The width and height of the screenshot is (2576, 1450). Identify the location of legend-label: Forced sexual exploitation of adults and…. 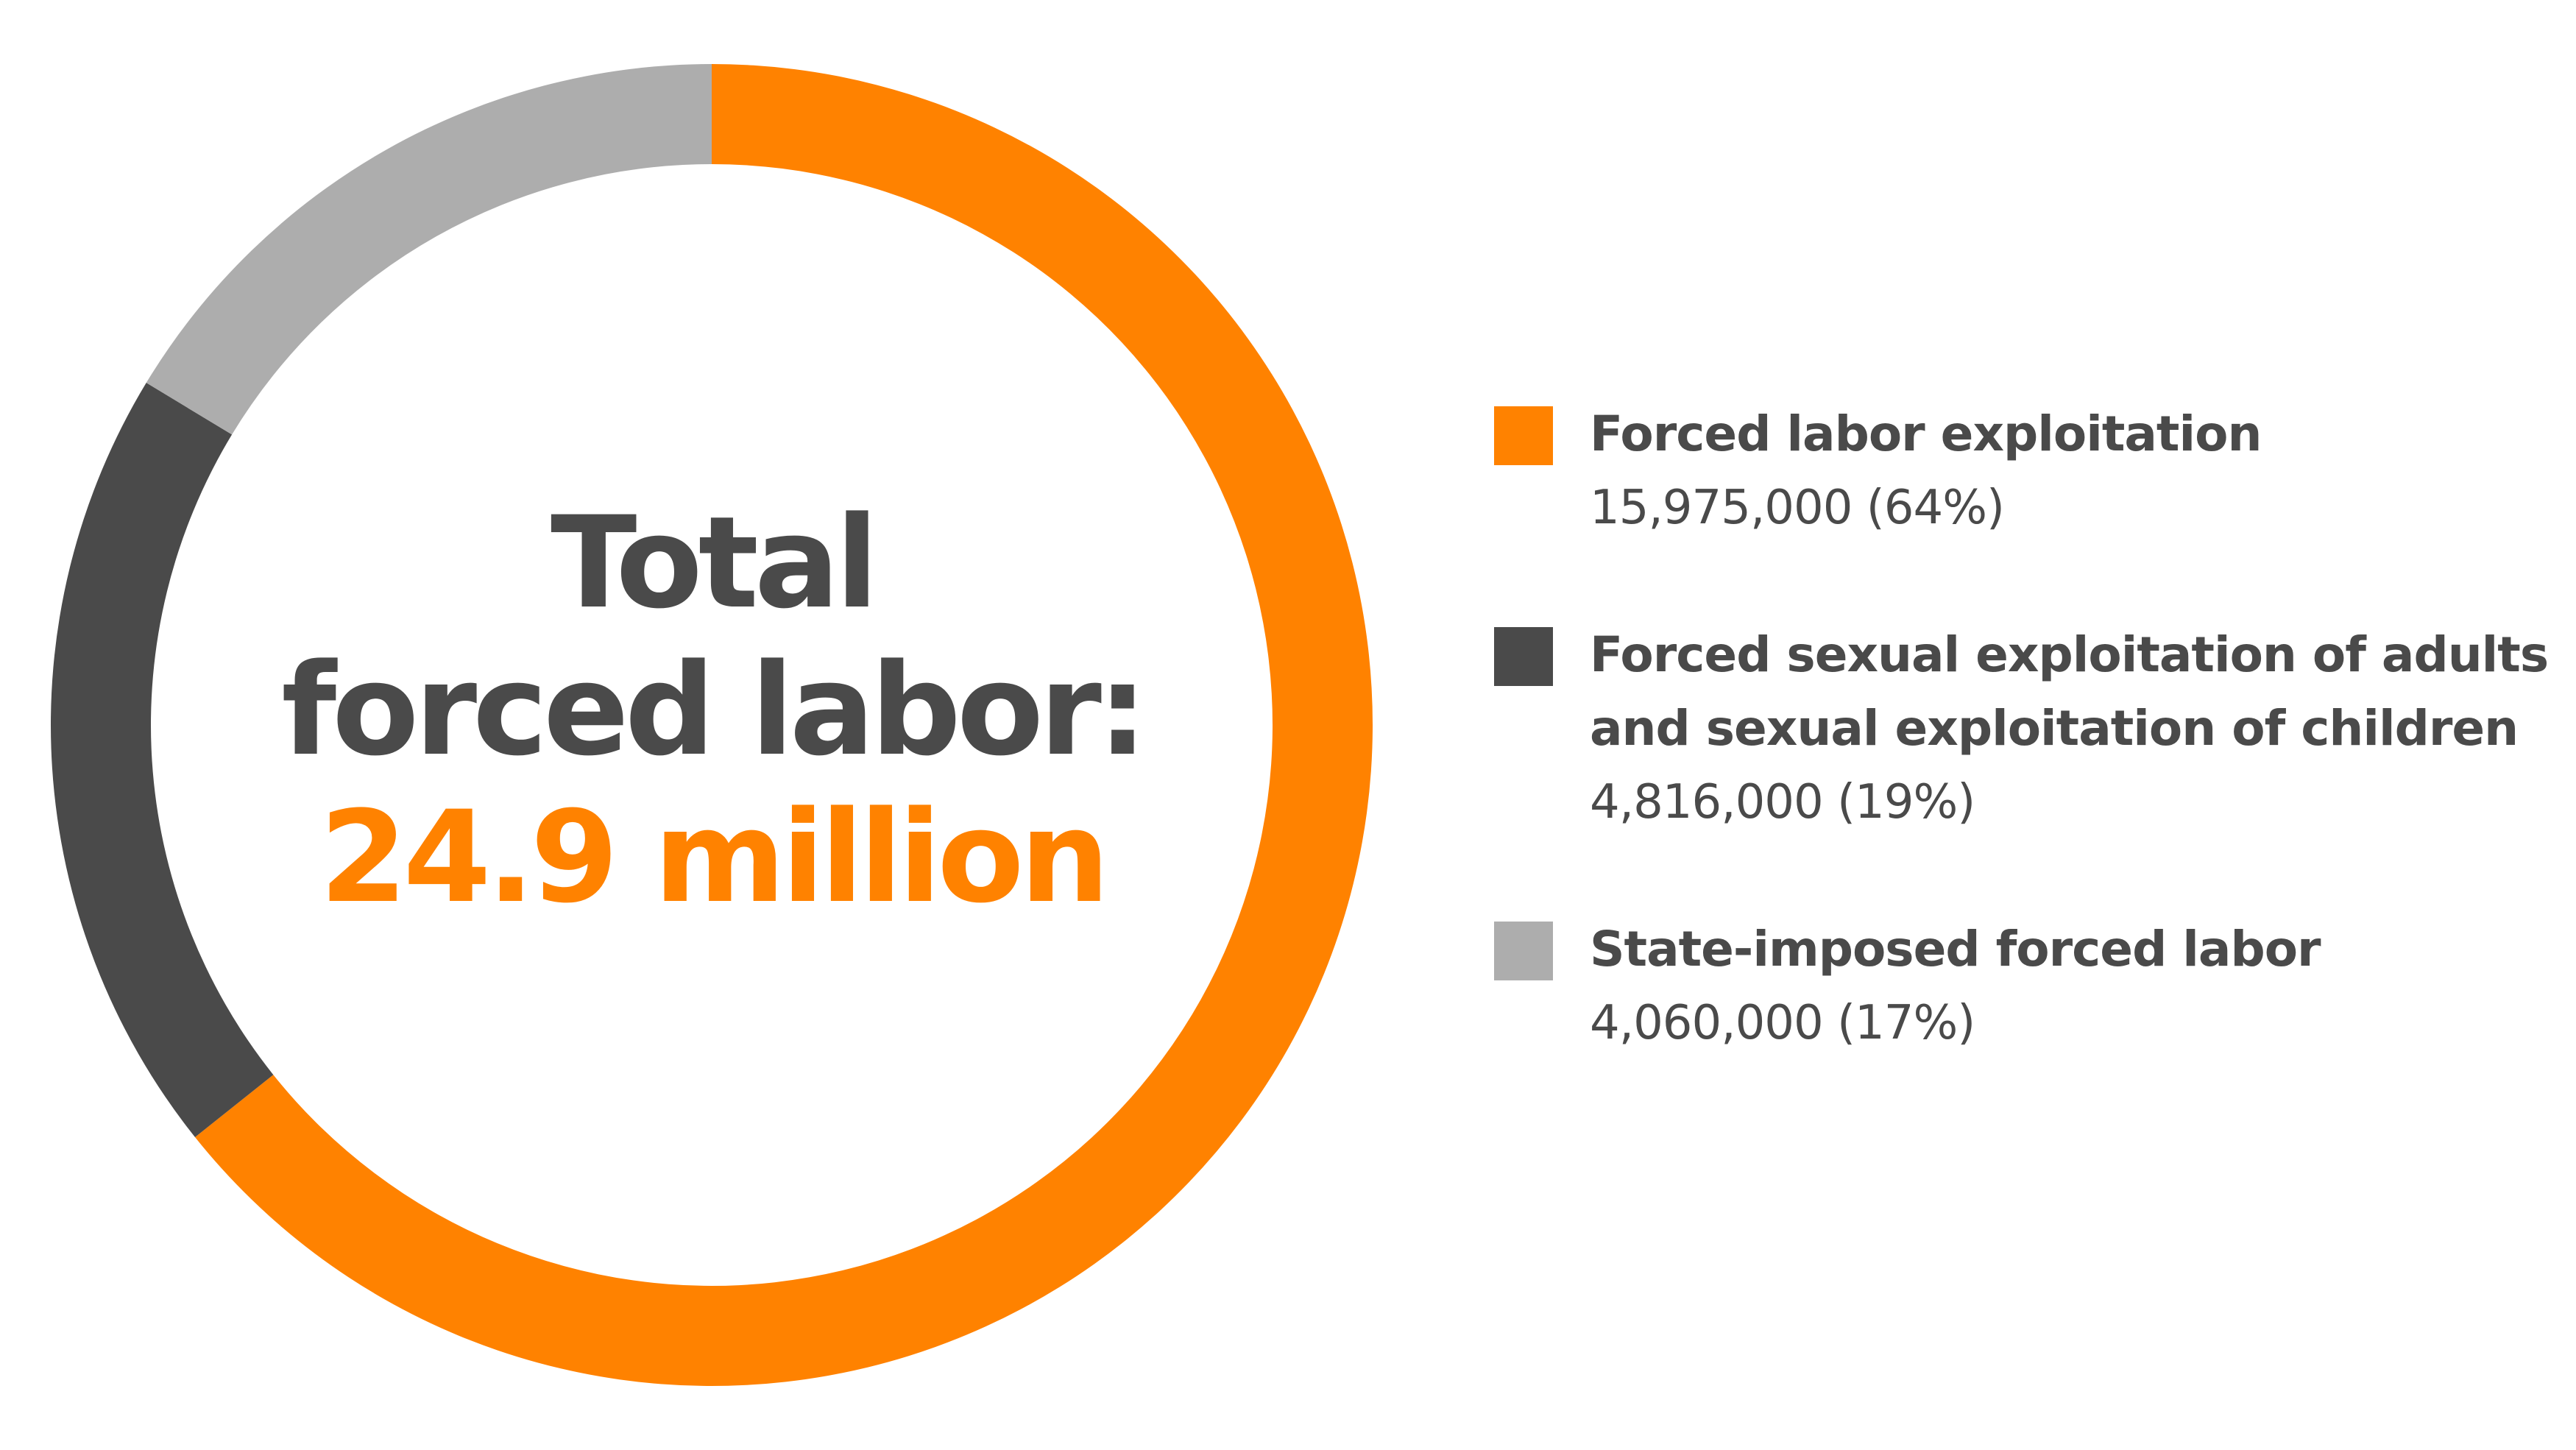
(2069, 691).